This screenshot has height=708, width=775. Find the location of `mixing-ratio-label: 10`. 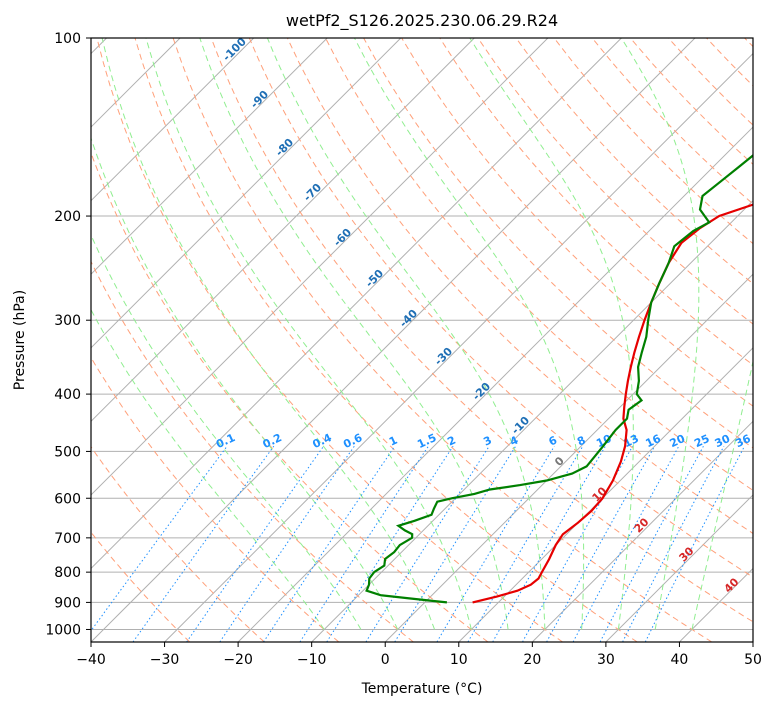

mixing-ratio-label: 10 is located at coordinates (604, 441).